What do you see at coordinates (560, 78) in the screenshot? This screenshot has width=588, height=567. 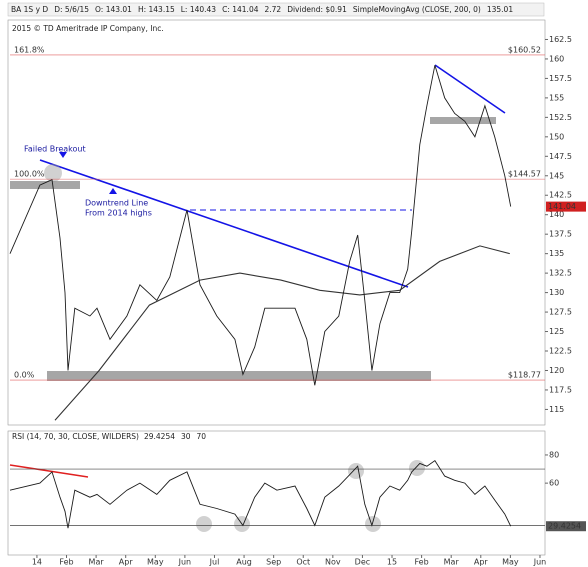 I see `y-tick-label: 157.5` at bounding box center [560, 78].